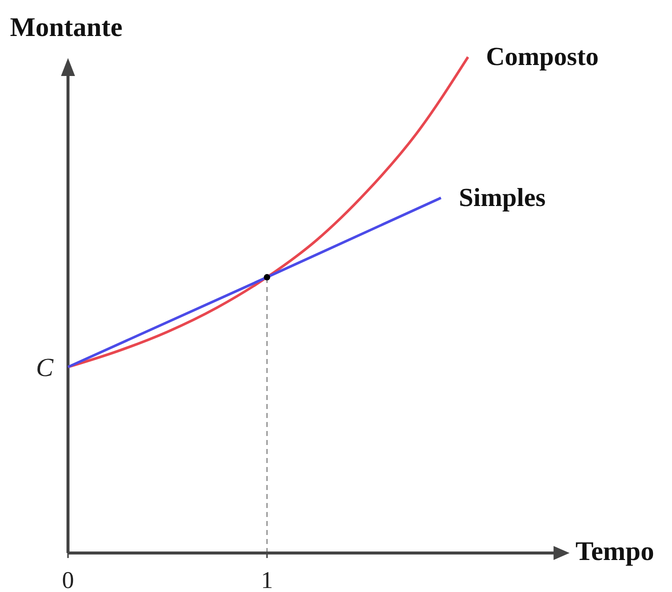 The image size is (672, 592). Describe the element at coordinates (68, 580) in the screenshot. I see `x-tick-label: 0` at that location.